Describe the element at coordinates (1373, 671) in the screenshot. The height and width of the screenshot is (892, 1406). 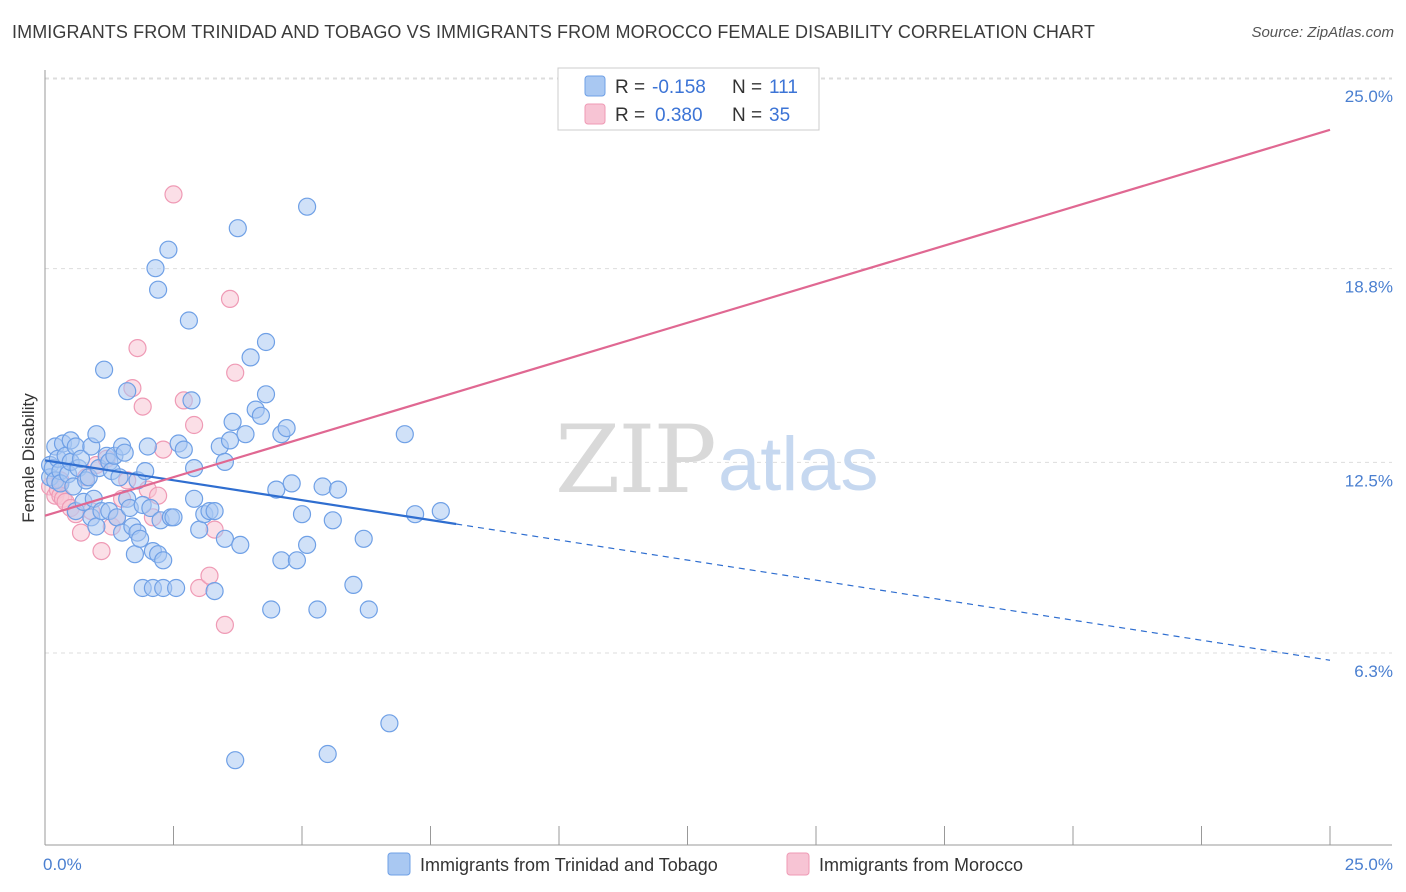
I see `y-tick-label-0: 6.3%` at that location.